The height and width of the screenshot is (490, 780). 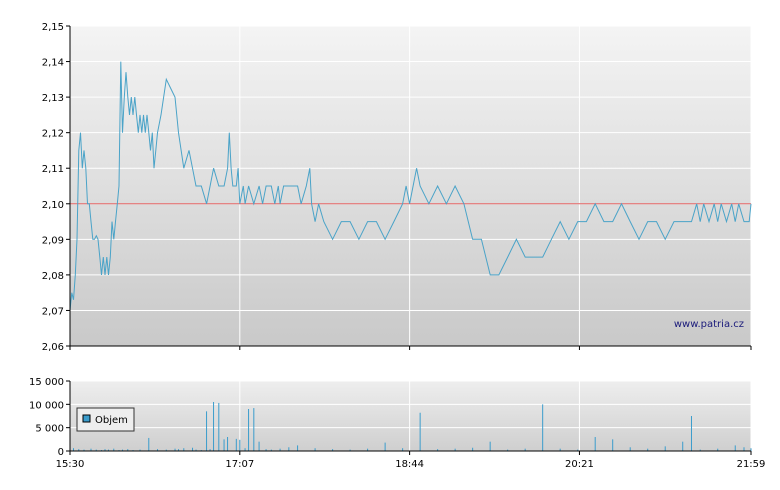 I want to click on volume-y-tick-label: 5 000, so click(x=49, y=429).